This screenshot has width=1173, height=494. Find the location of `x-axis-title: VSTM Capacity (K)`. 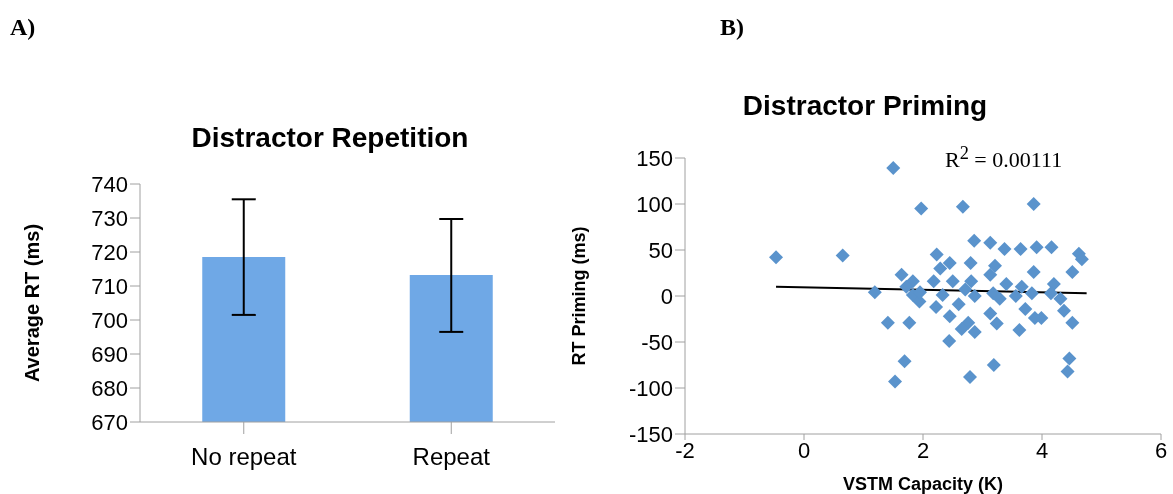

x-axis-title: VSTM Capacity (K) is located at coordinates (923, 484).